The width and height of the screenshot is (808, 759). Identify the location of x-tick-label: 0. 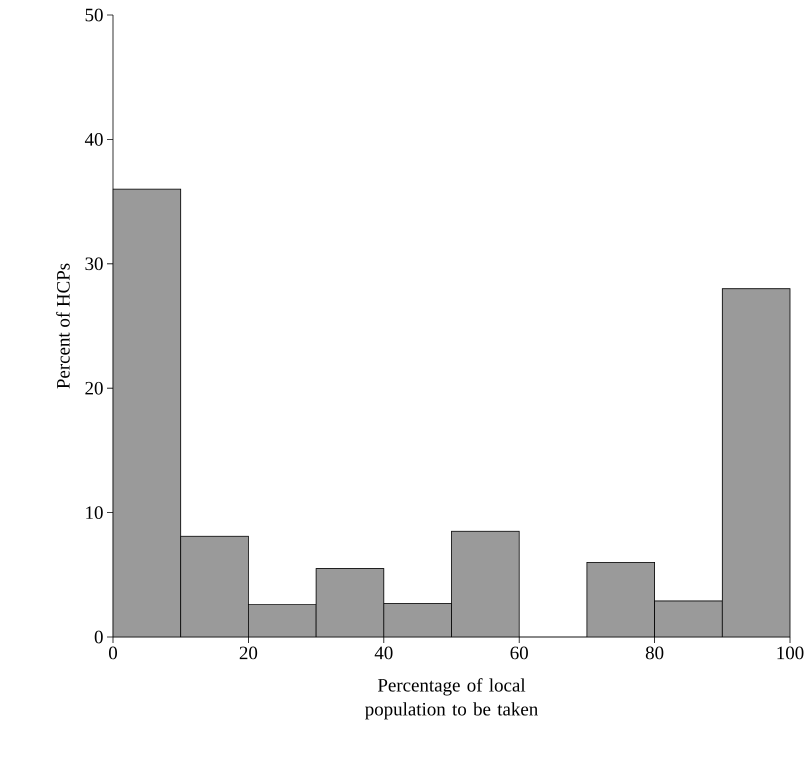
(112, 653).